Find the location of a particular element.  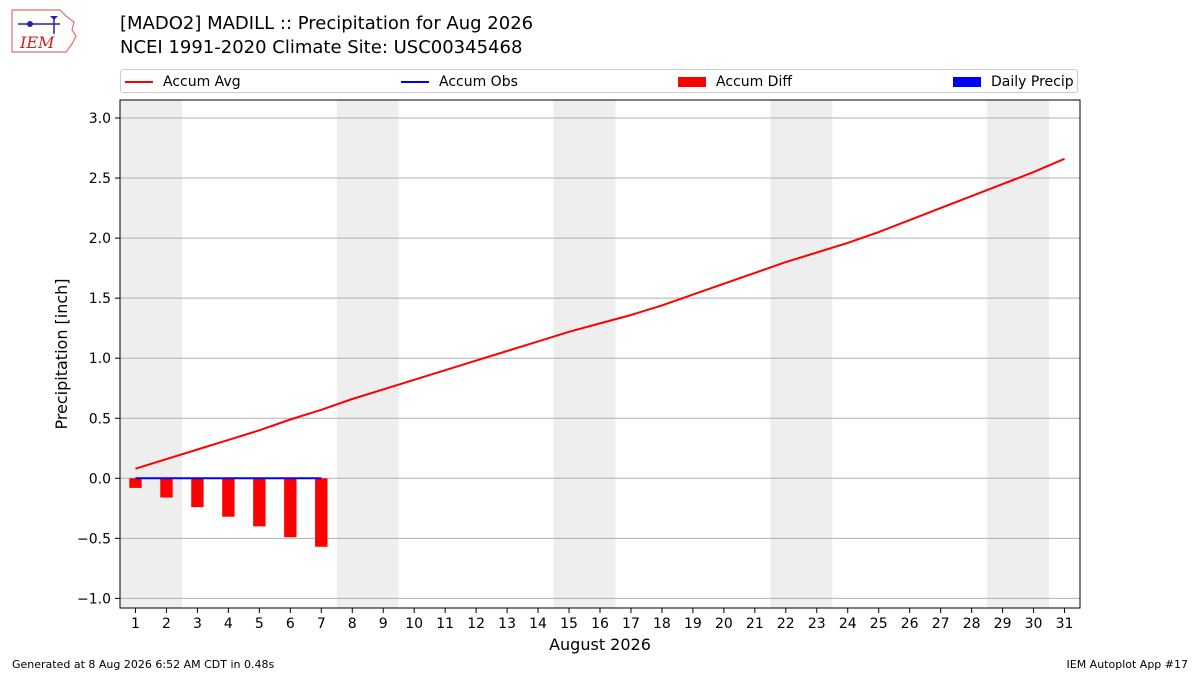

accum-diff-bars is located at coordinates (228, 512).